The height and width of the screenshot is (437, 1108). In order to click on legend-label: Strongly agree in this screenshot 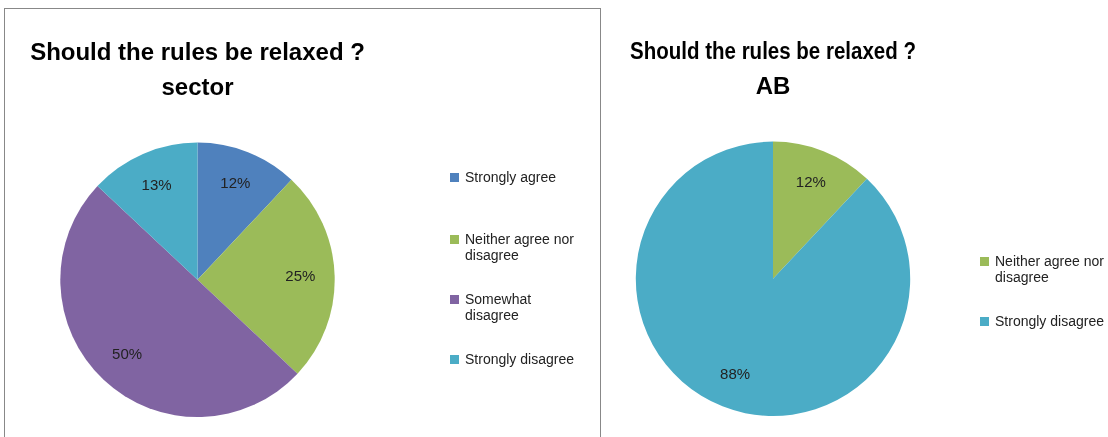, I will do `click(511, 177)`.